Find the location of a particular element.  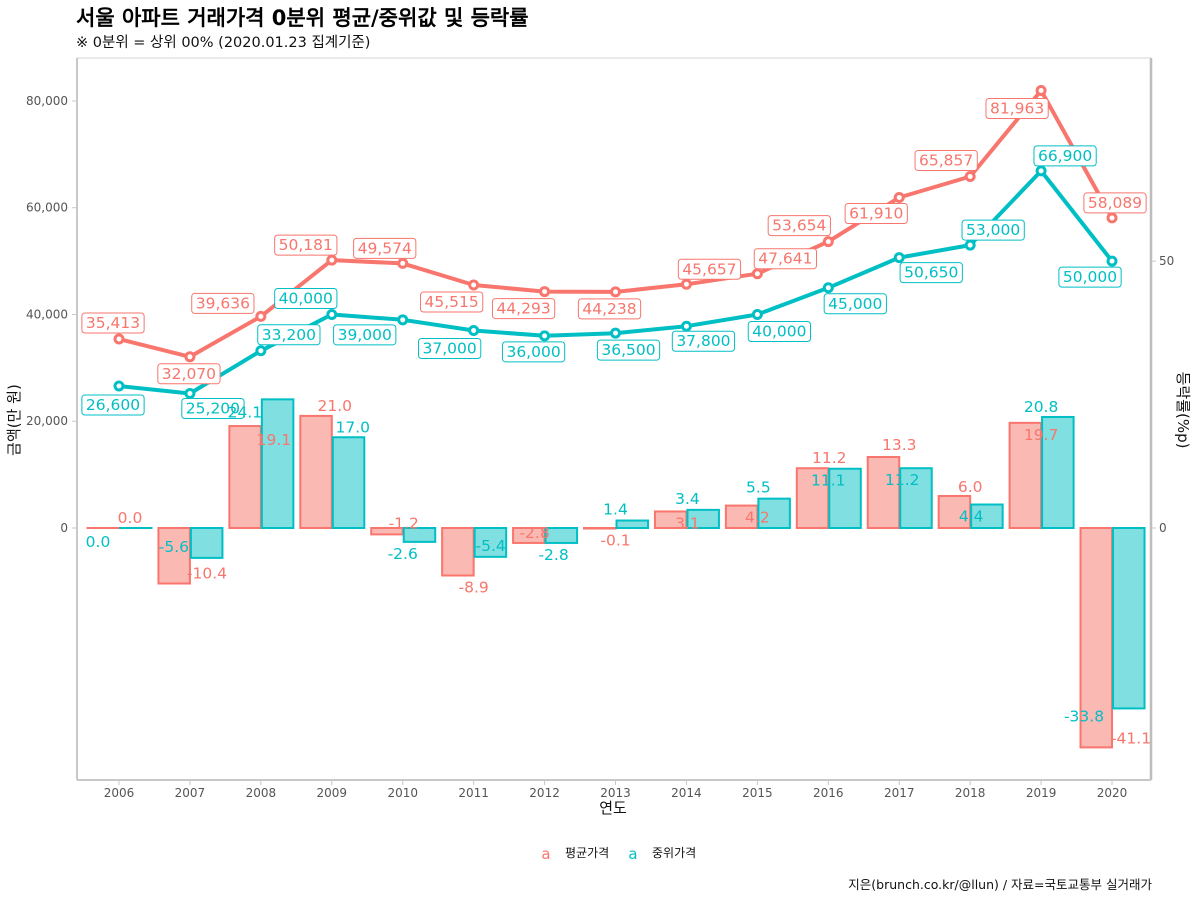

label-text: 32,070 is located at coordinates (189, 374).